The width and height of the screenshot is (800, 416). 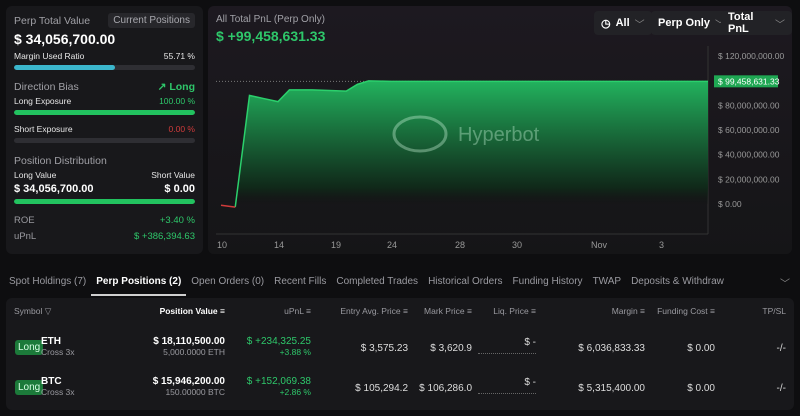 What do you see at coordinates (677, 281) in the screenshot?
I see `tab-deposits-withdraw: Deposits & Withdraw` at bounding box center [677, 281].